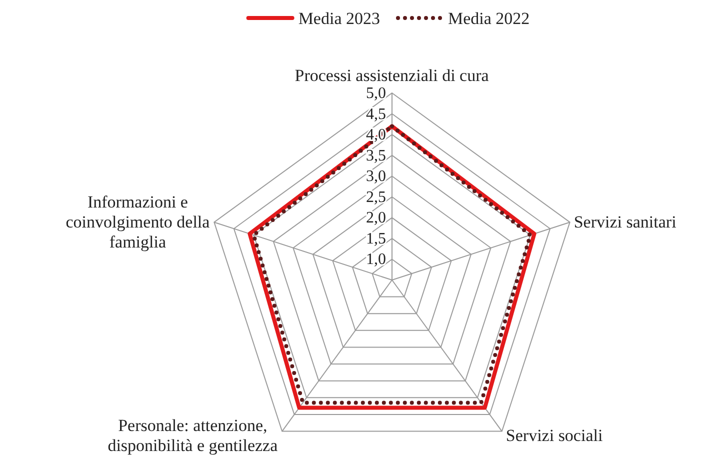  Describe the element at coordinates (376, 197) in the screenshot. I see `y-tick-label: 2,5` at that location.